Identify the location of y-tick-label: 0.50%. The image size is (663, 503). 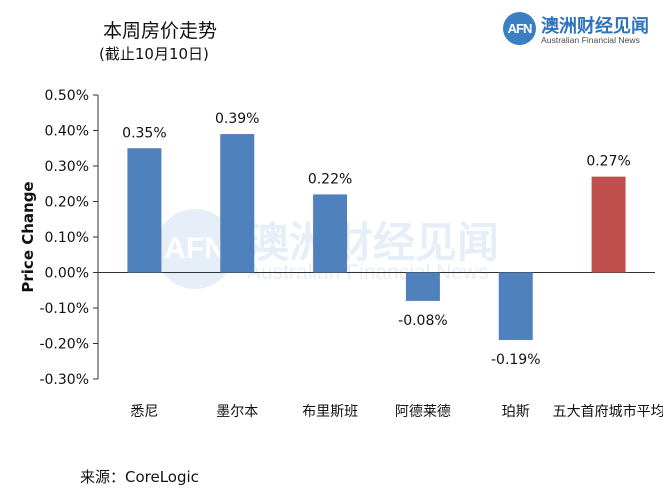
(67, 96).